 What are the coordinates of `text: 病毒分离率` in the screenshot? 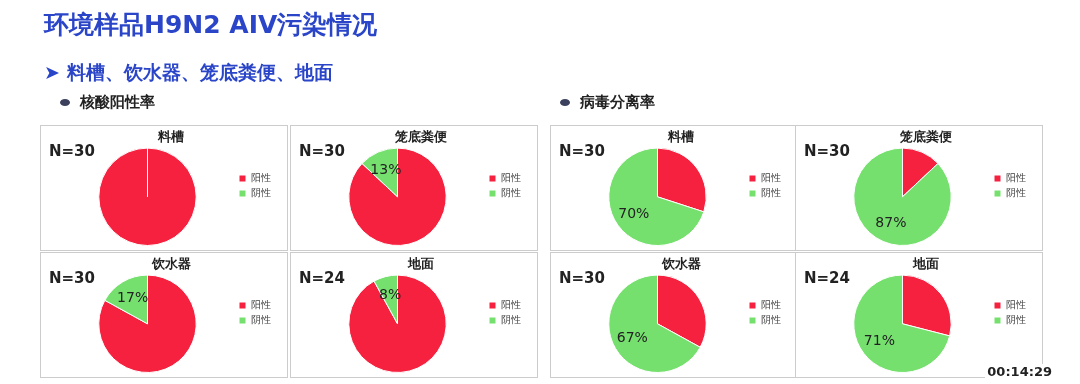 It's located at (617, 102).